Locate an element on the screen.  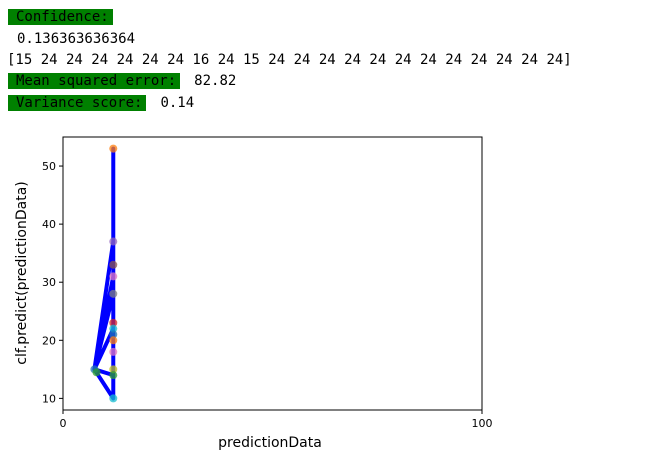
x-tick-label: 0 is located at coordinates (63, 423).